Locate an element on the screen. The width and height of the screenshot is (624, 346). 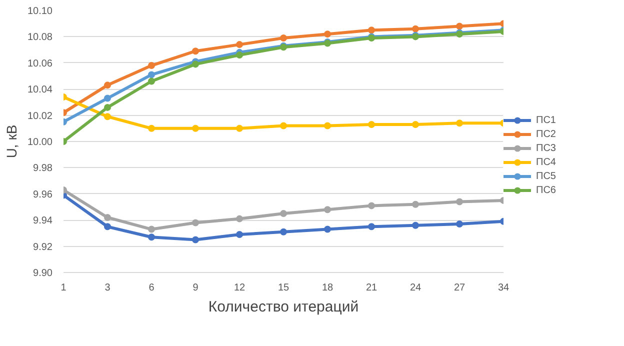
y-tick-label: 9.90 is located at coordinates (43, 273).